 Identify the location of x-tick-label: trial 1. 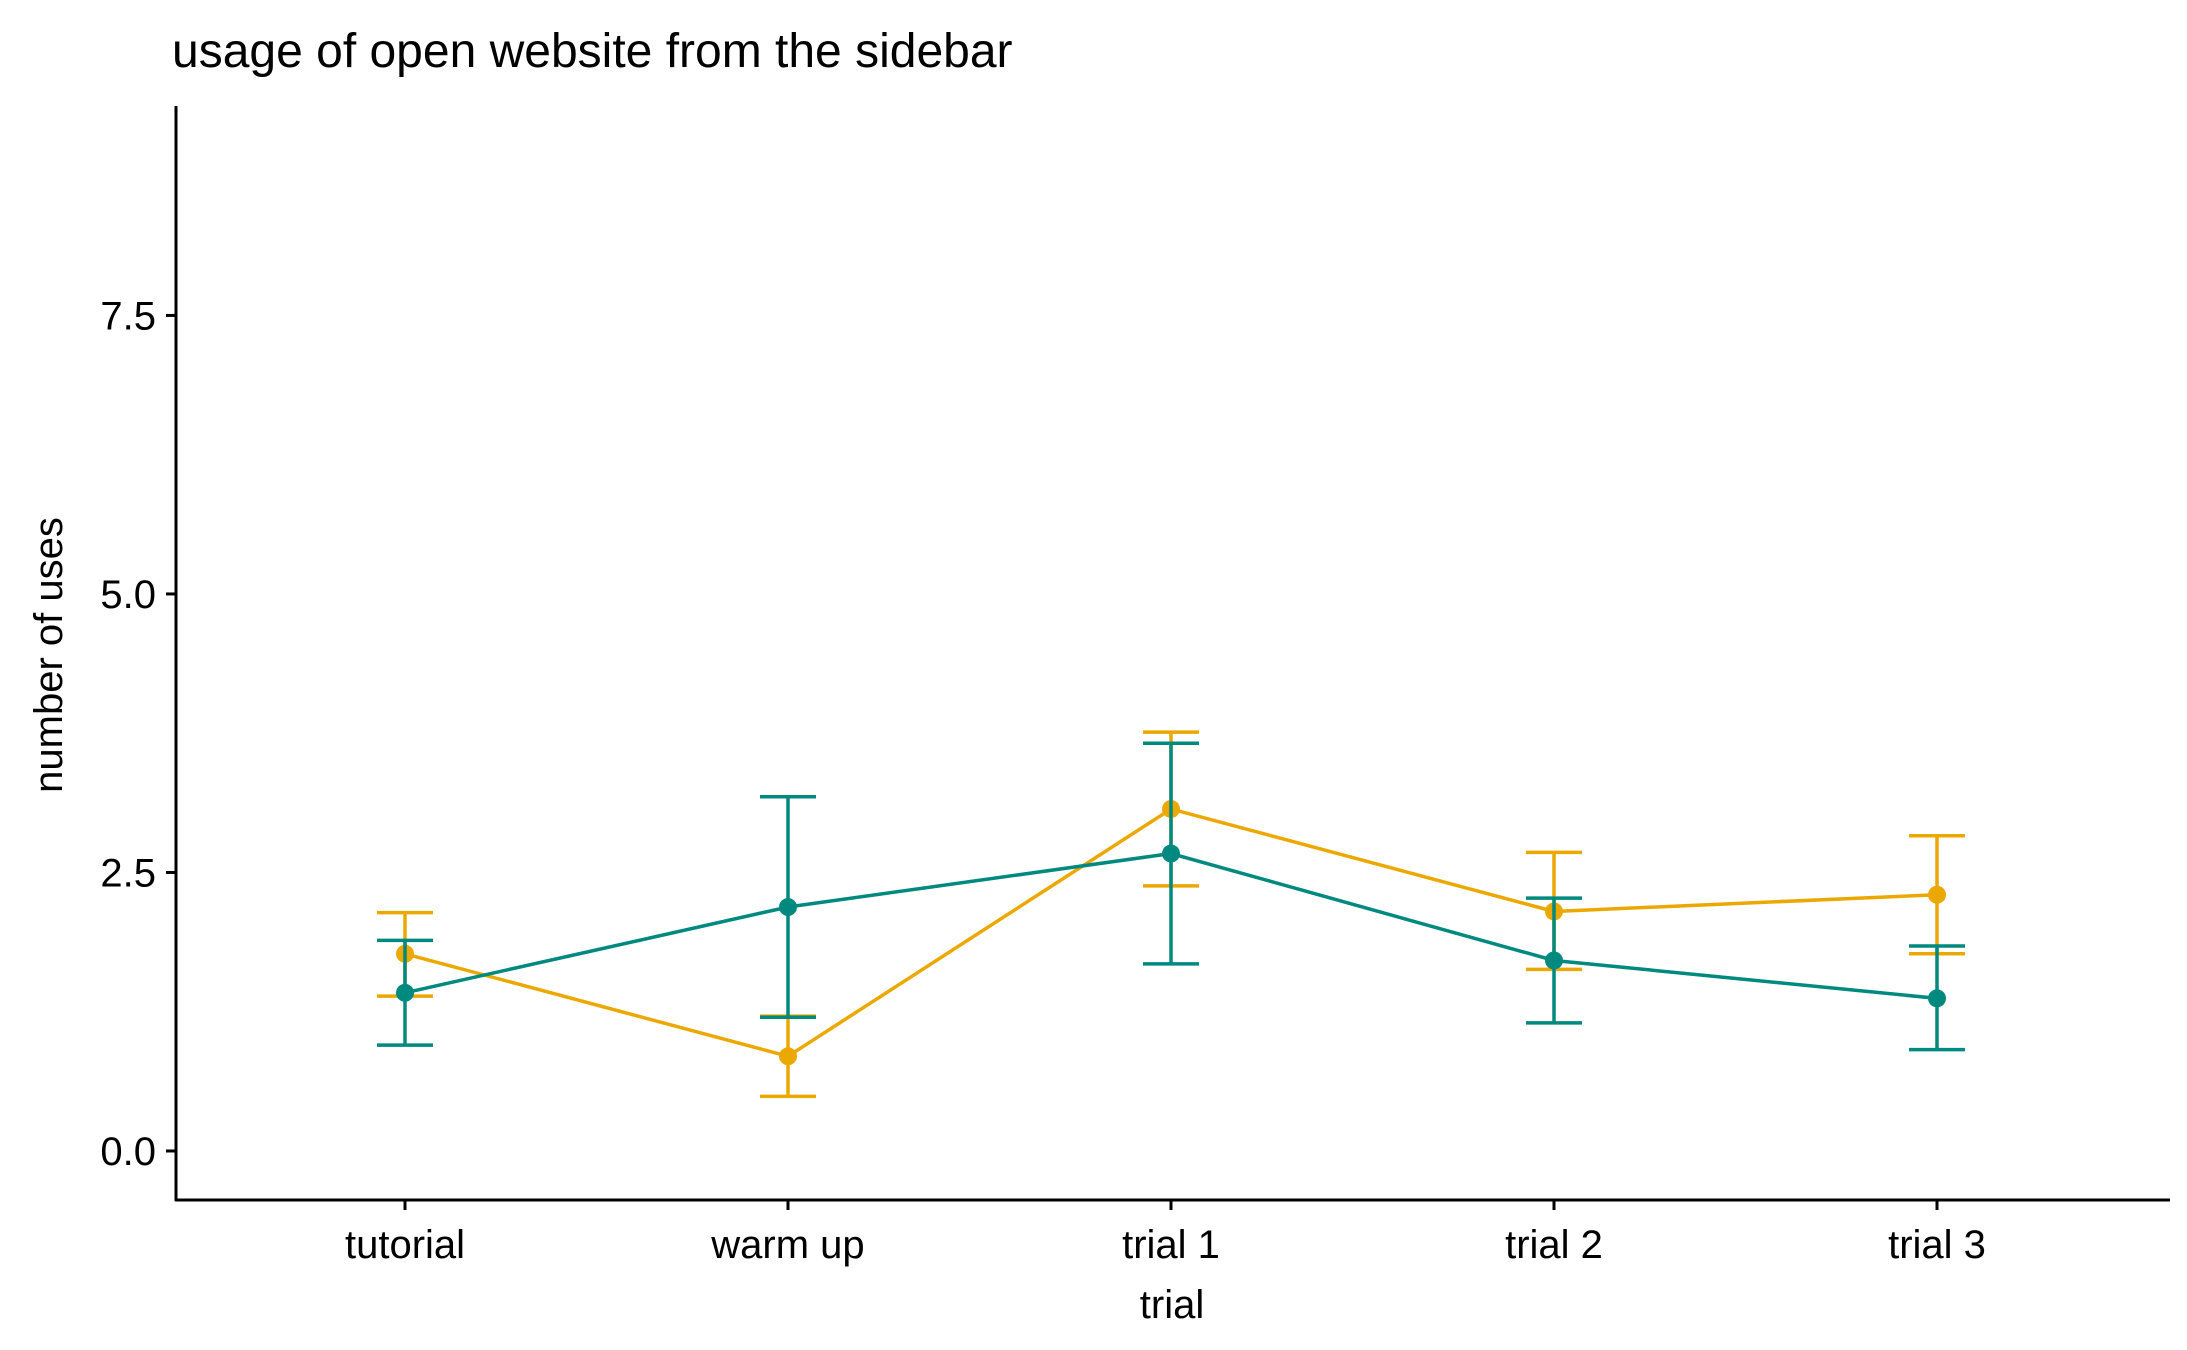
(1171, 1245).